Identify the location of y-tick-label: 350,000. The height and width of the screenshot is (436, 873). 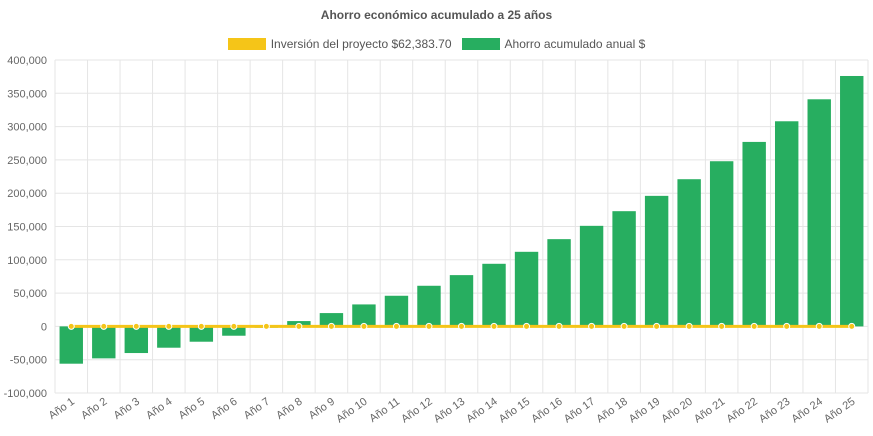
(27, 94).